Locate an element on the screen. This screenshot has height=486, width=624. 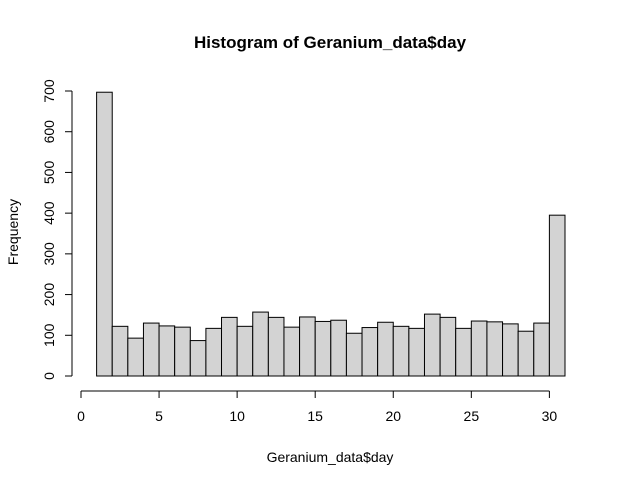
y-tick-label: 200 is located at coordinates (49, 295).